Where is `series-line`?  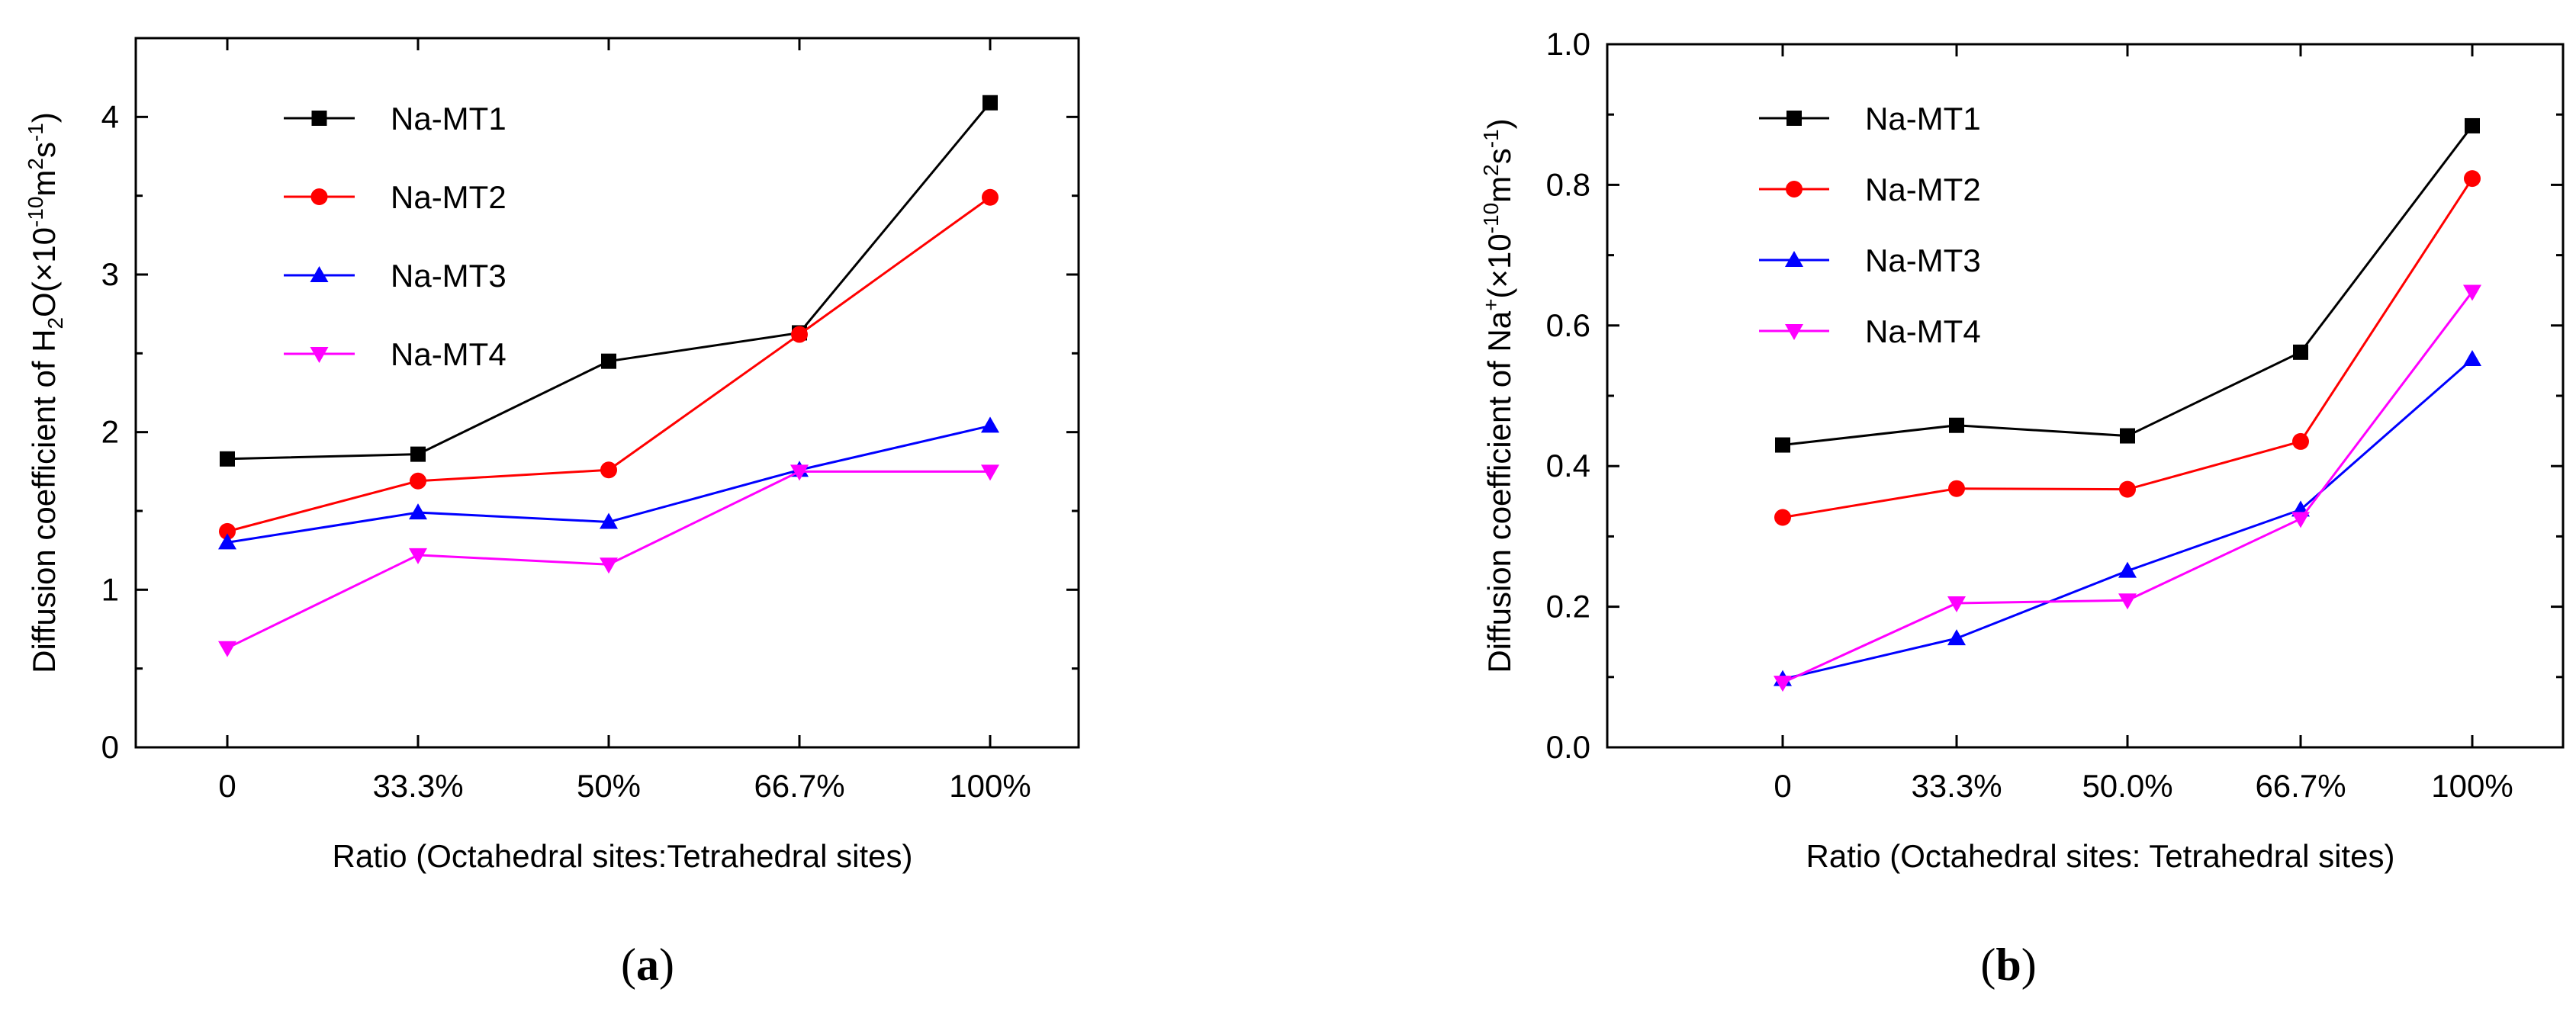
series-line is located at coordinates (2127, 519).